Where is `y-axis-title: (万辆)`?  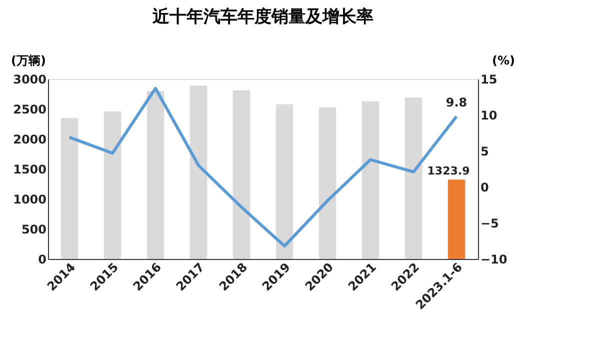 y-axis-title: (万辆) is located at coordinates (28, 61).